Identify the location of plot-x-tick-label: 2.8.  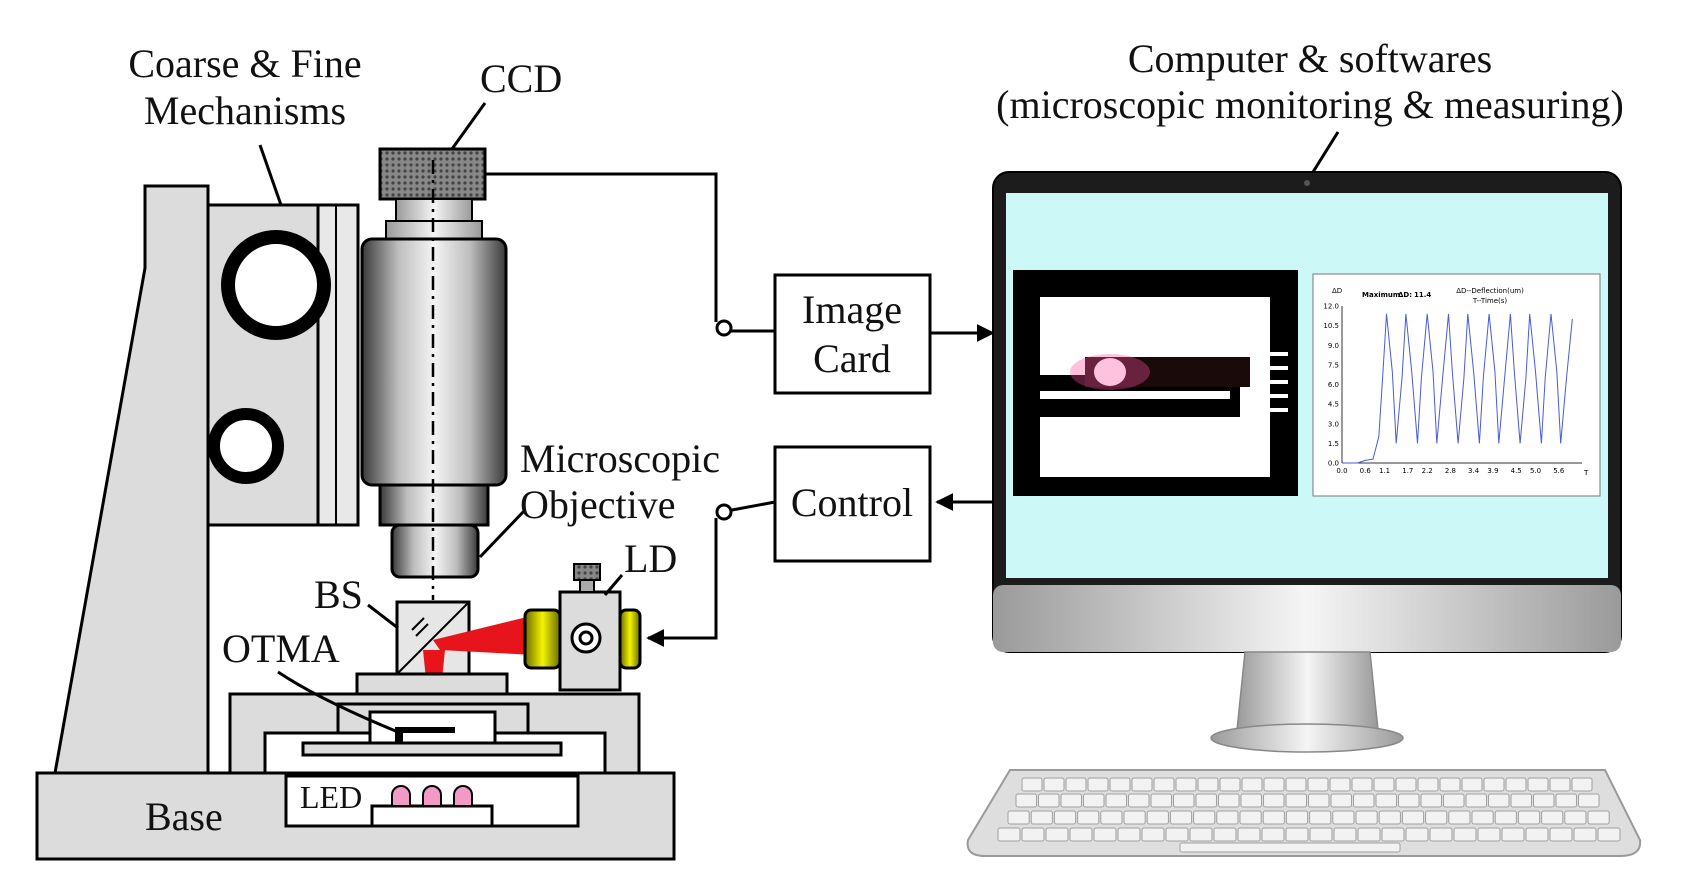
(1450, 471).